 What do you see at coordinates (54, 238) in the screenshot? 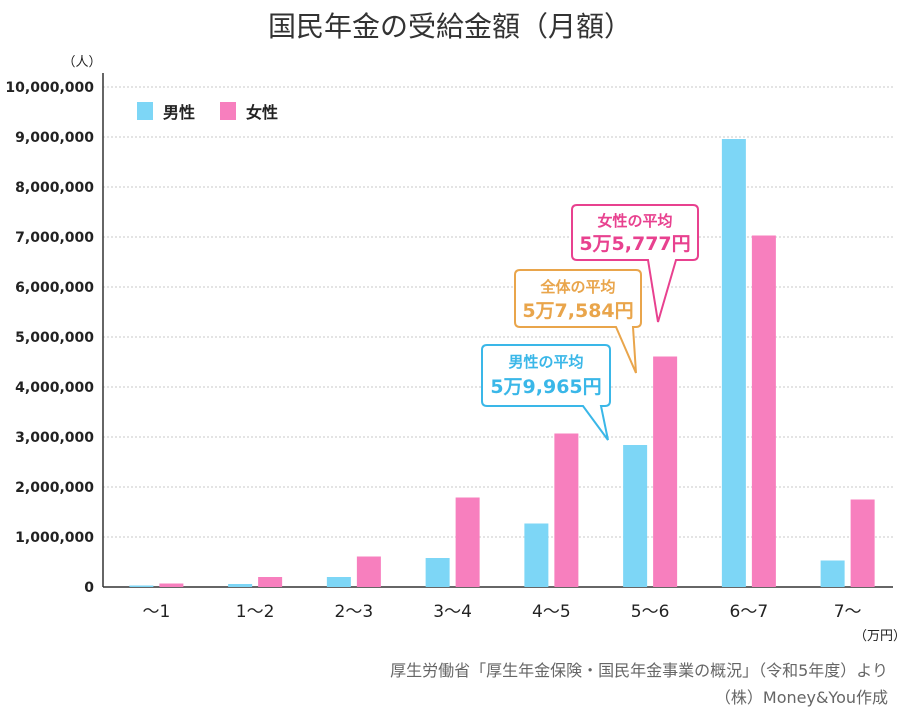
I see `y-tick-label: 7,000,000` at bounding box center [54, 238].